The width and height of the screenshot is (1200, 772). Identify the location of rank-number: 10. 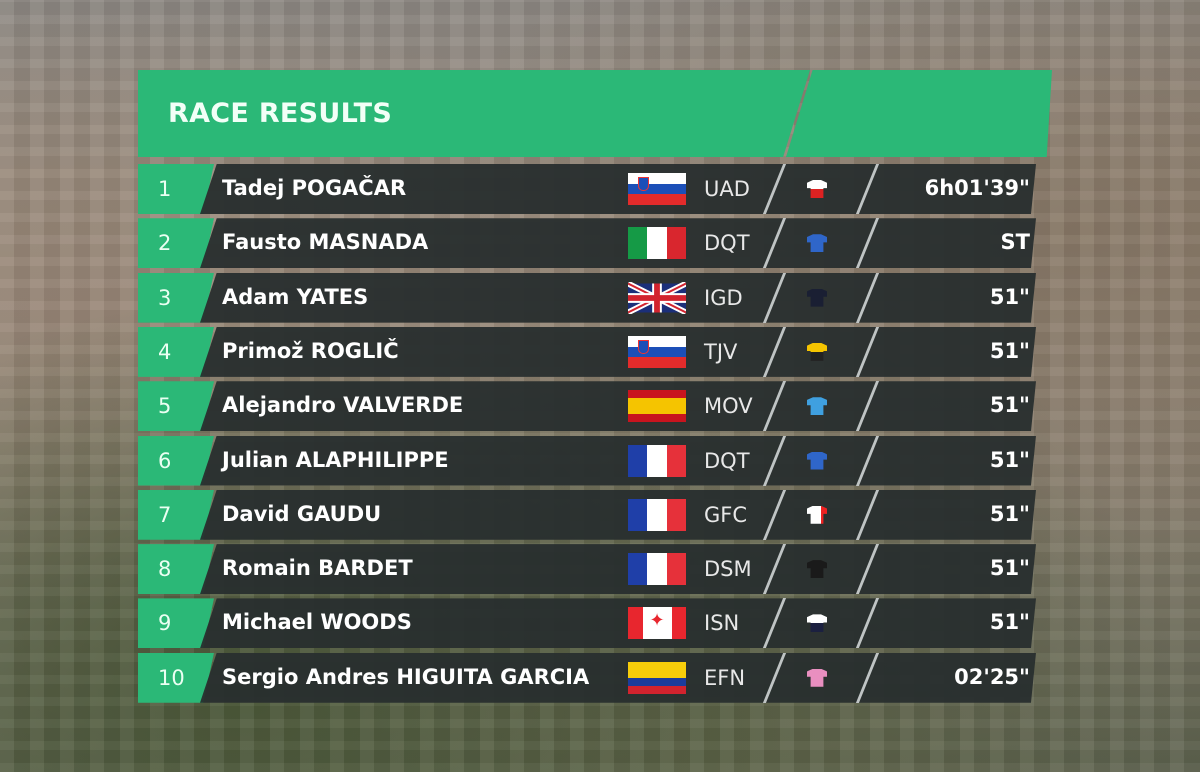
(171, 677).